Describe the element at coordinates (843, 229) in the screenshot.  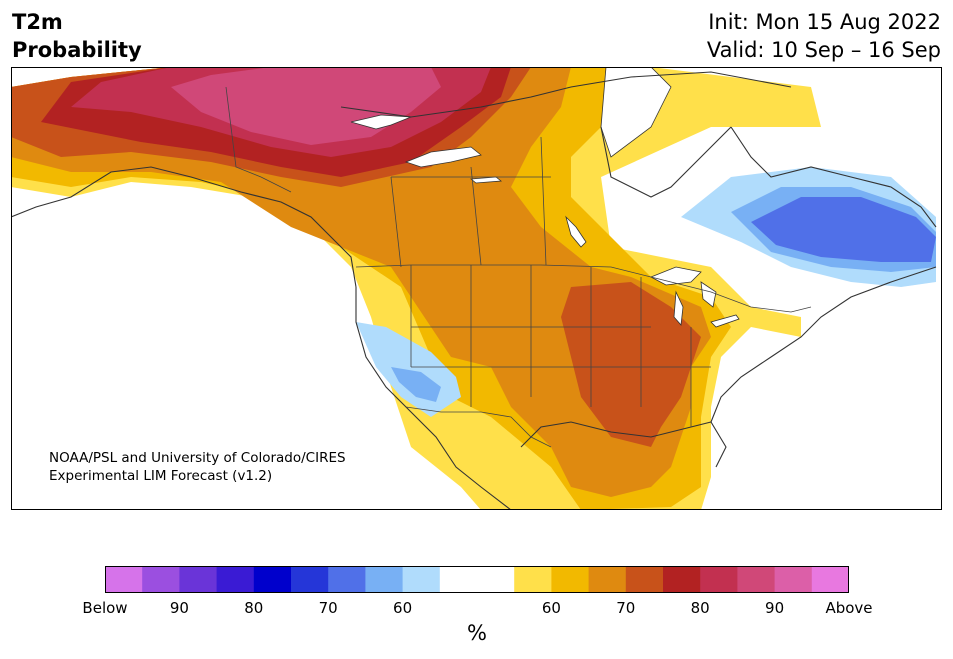
I see `region-below-70-east` at that location.